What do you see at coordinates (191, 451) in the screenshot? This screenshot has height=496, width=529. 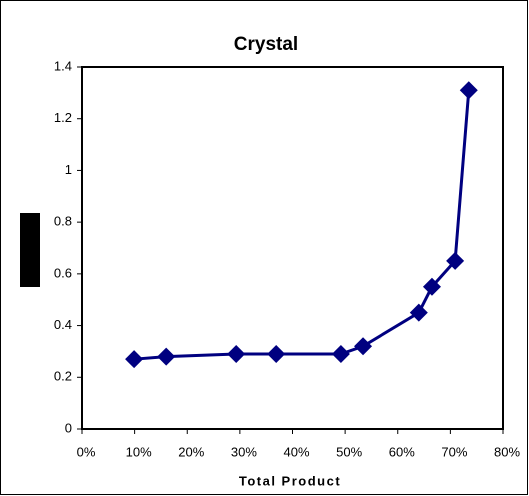 I see `x-tick-label: 20%` at bounding box center [191, 451].